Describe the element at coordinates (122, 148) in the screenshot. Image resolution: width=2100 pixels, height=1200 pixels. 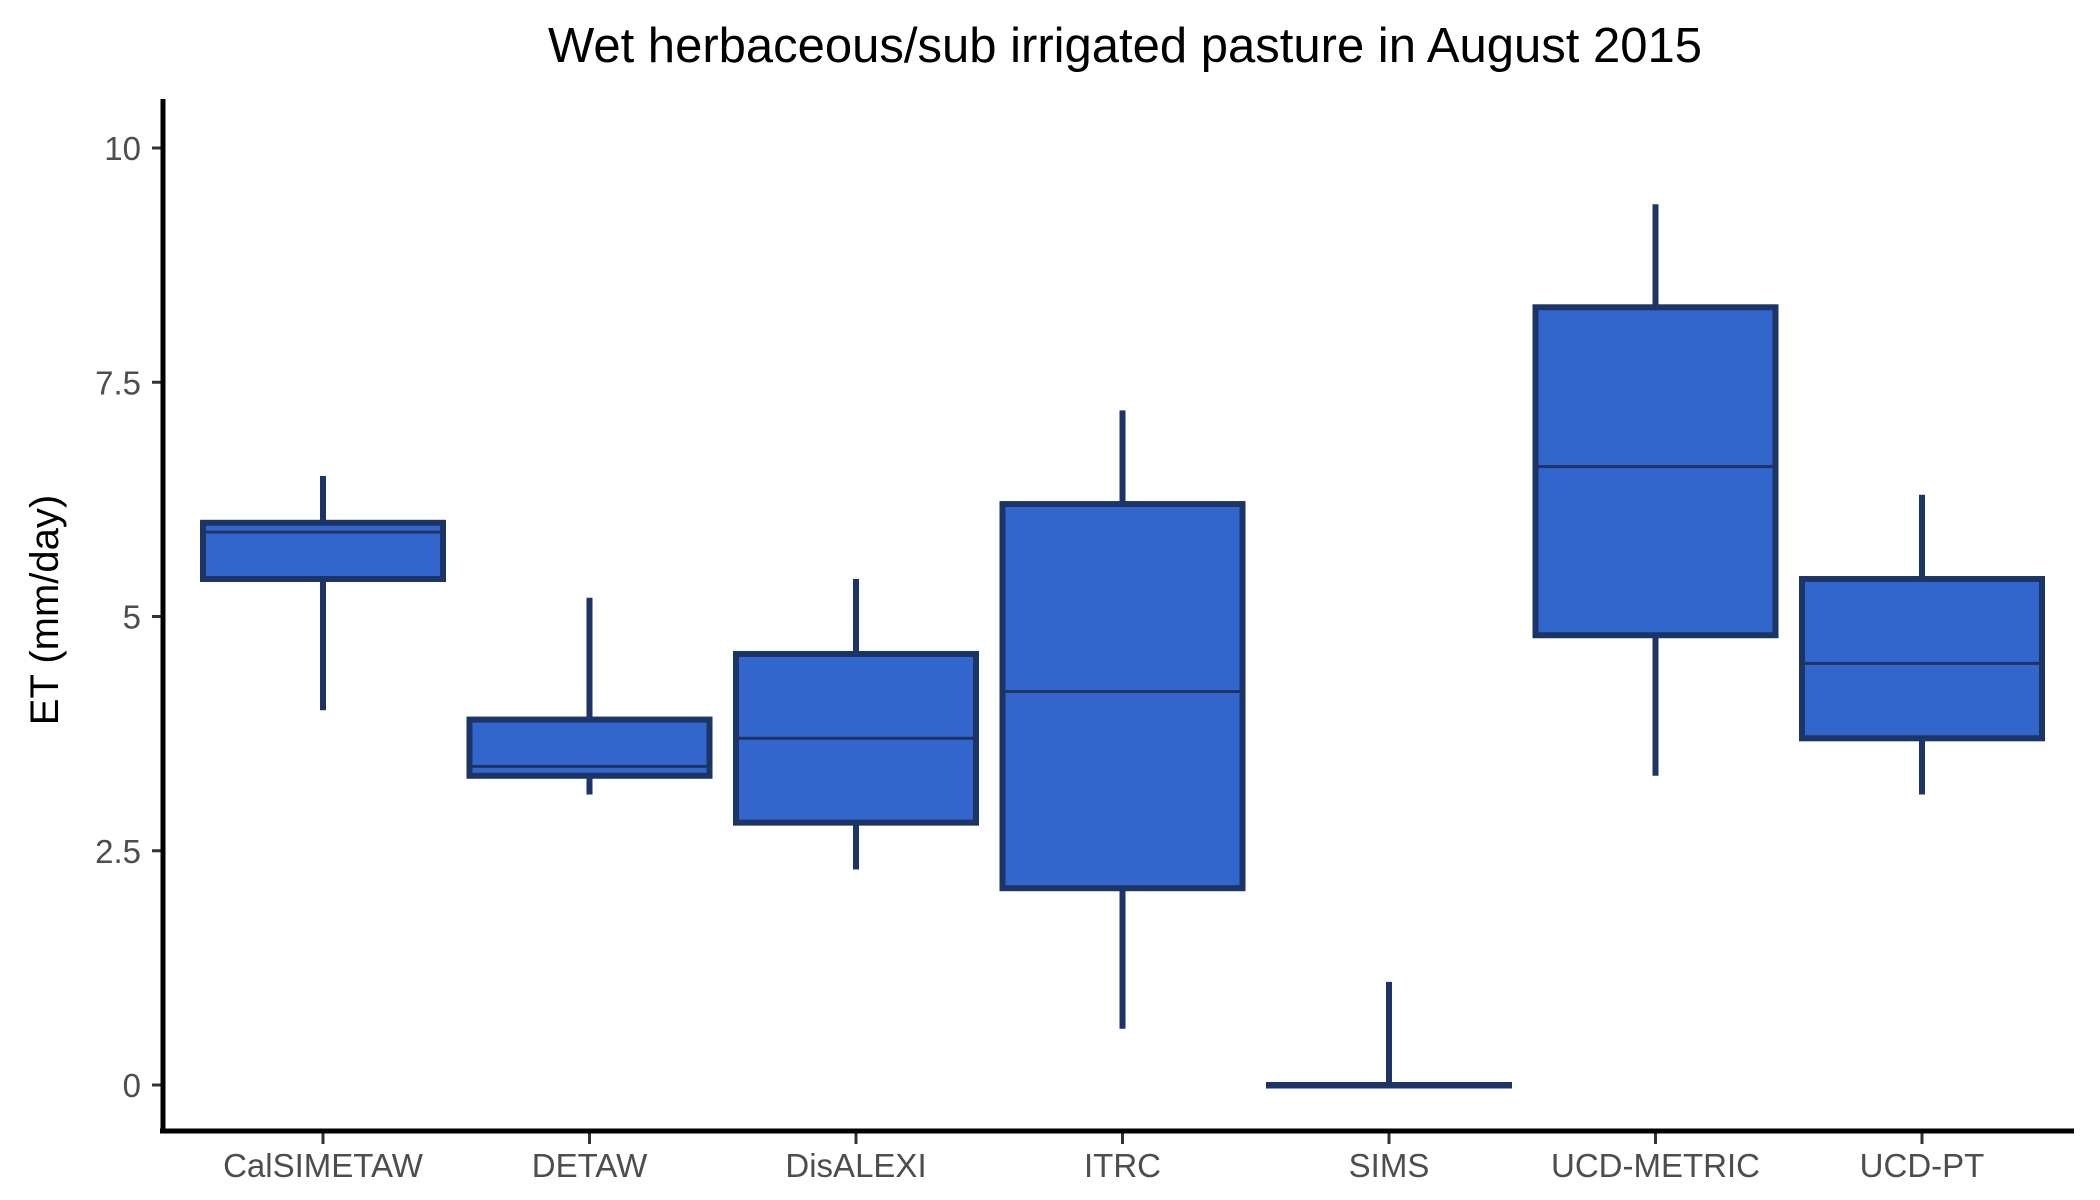
I see `y-tick-label: 10` at that location.